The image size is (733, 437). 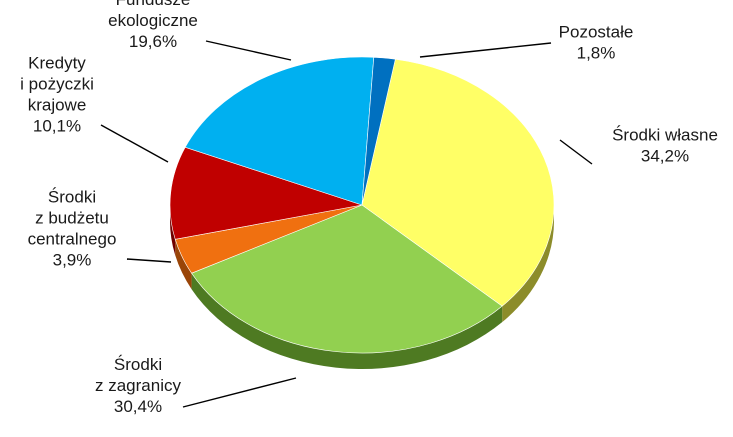 What do you see at coordinates (138, 406) in the screenshot?
I see `data-label-value: 30,4%` at bounding box center [138, 406].